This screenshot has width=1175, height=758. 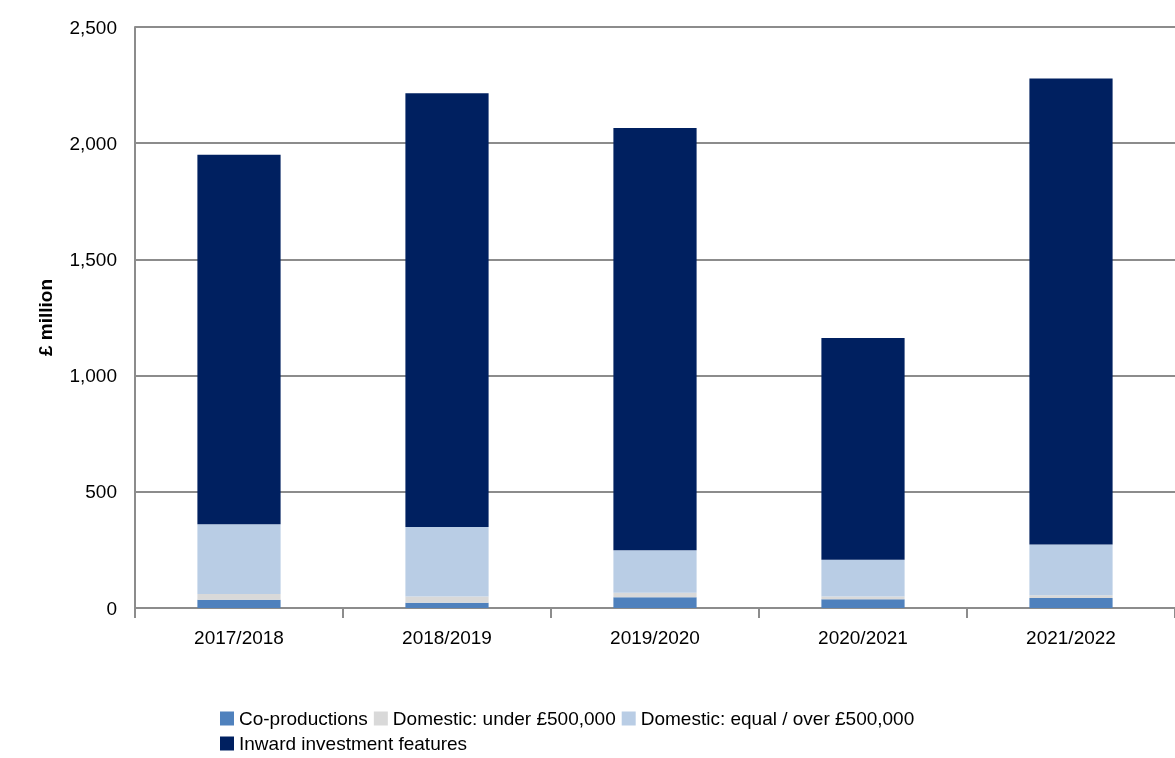 What do you see at coordinates (93, 259) in the screenshot?
I see `y-tick-label: 1,500` at bounding box center [93, 259].